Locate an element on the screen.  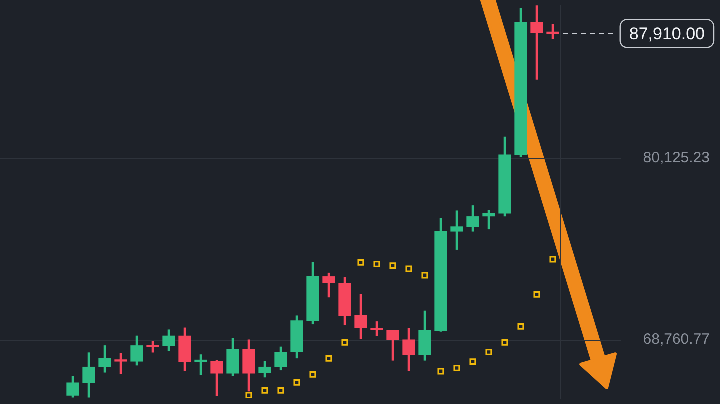
y-tick-label: 68,760.77 is located at coordinates (676, 339).